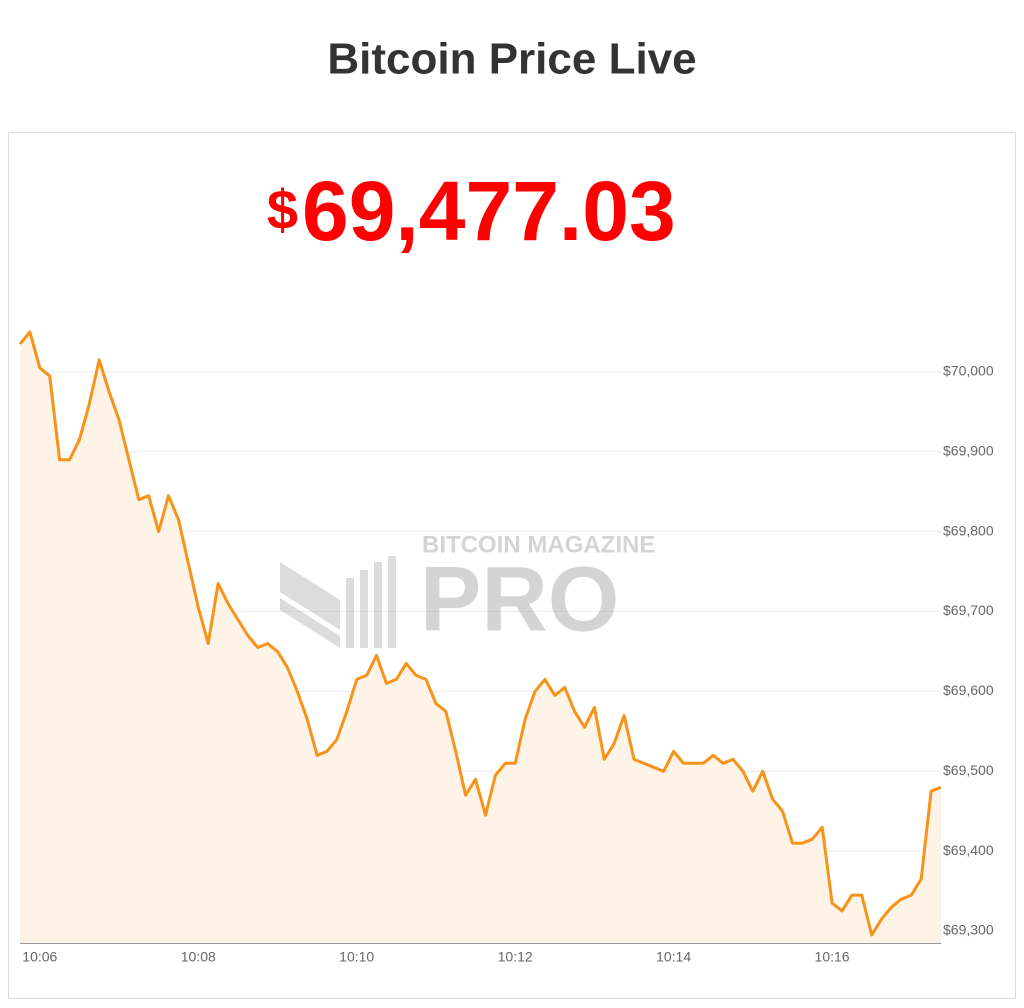  Describe the element at coordinates (515, 957) in the screenshot. I see `x-tick-label: 10:12` at that location.